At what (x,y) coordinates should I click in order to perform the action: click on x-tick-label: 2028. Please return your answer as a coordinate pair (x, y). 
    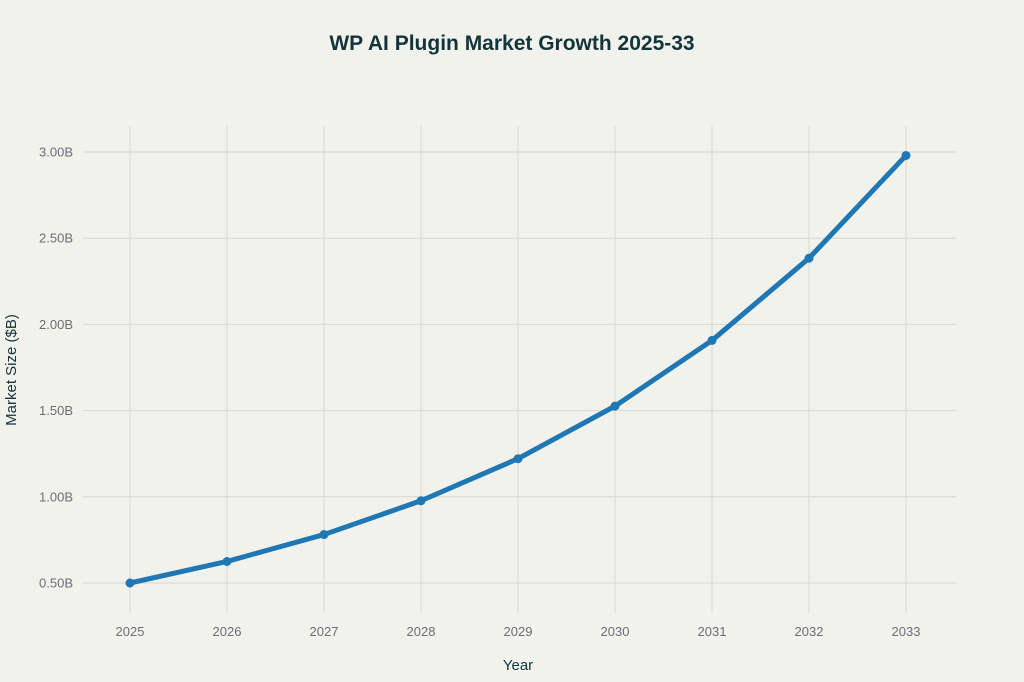
    Looking at the image, I should click on (421, 631).